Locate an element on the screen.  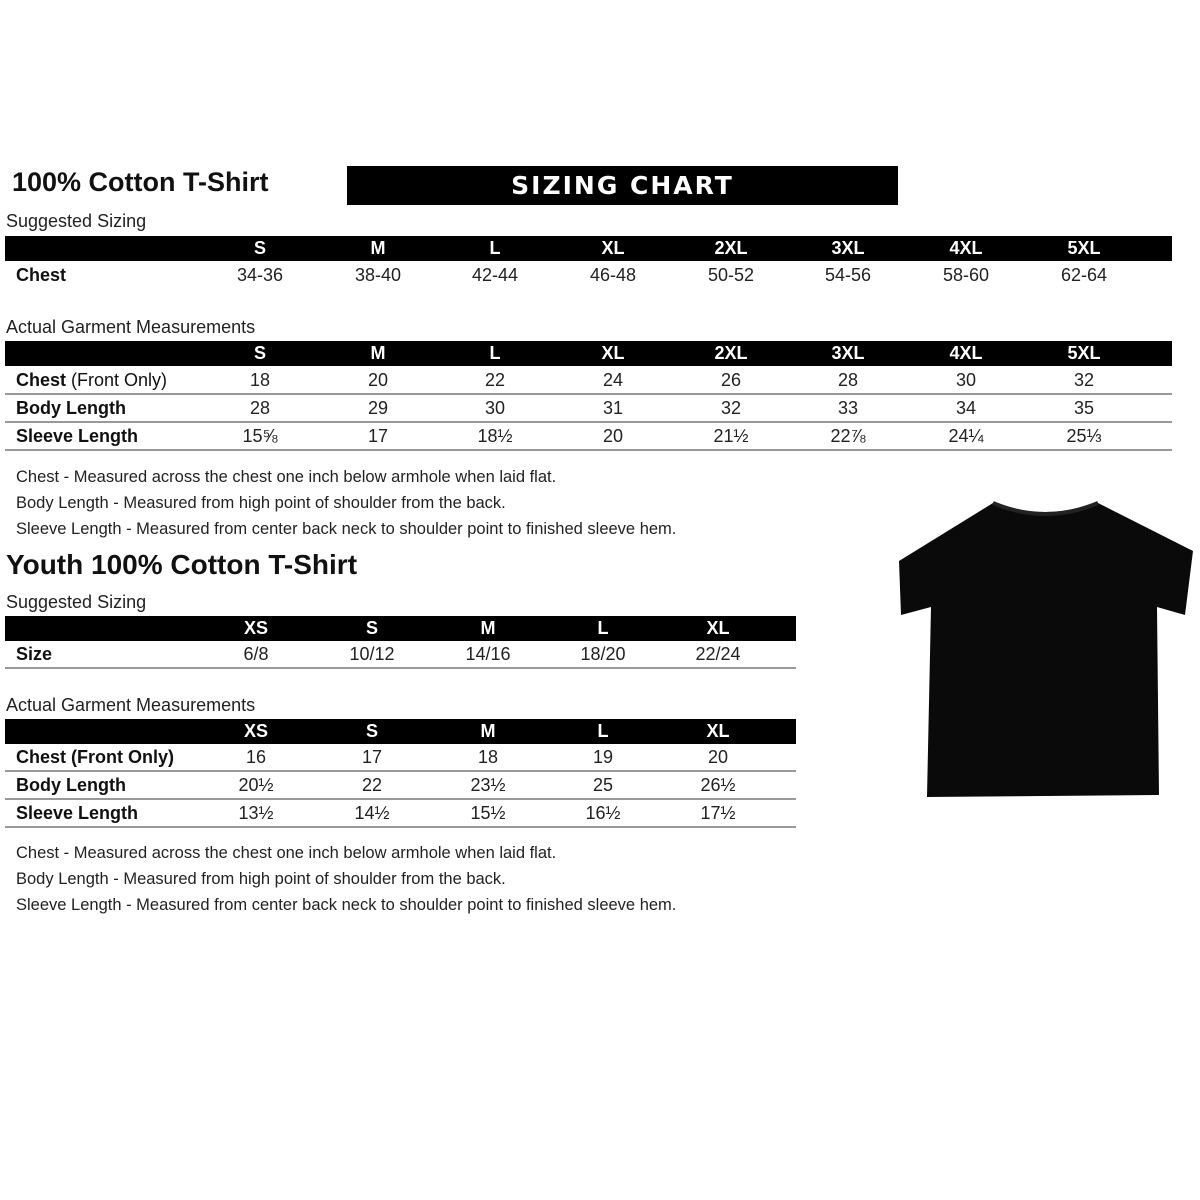
adult-actual-row-label: Chest (Front Only) is located at coordinates (91, 380).